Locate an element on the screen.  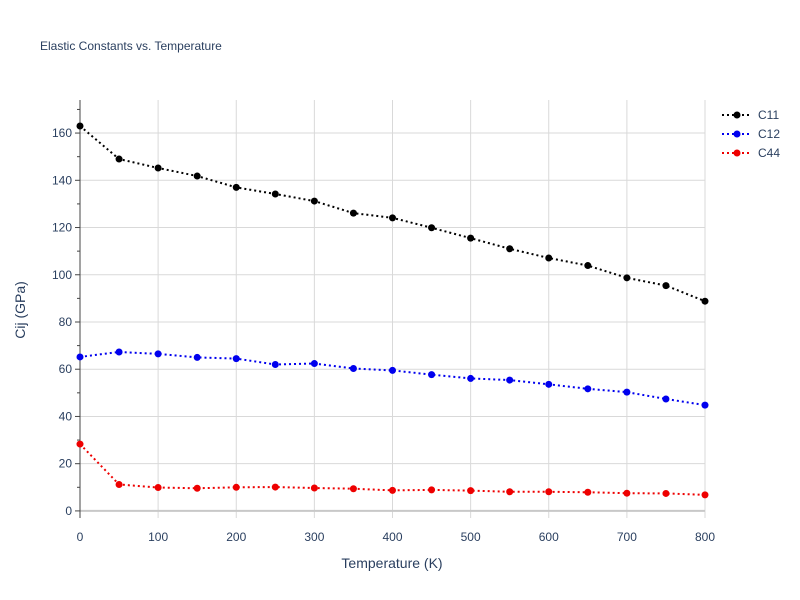
x-tick-label: 600 is located at coordinates (549, 537).